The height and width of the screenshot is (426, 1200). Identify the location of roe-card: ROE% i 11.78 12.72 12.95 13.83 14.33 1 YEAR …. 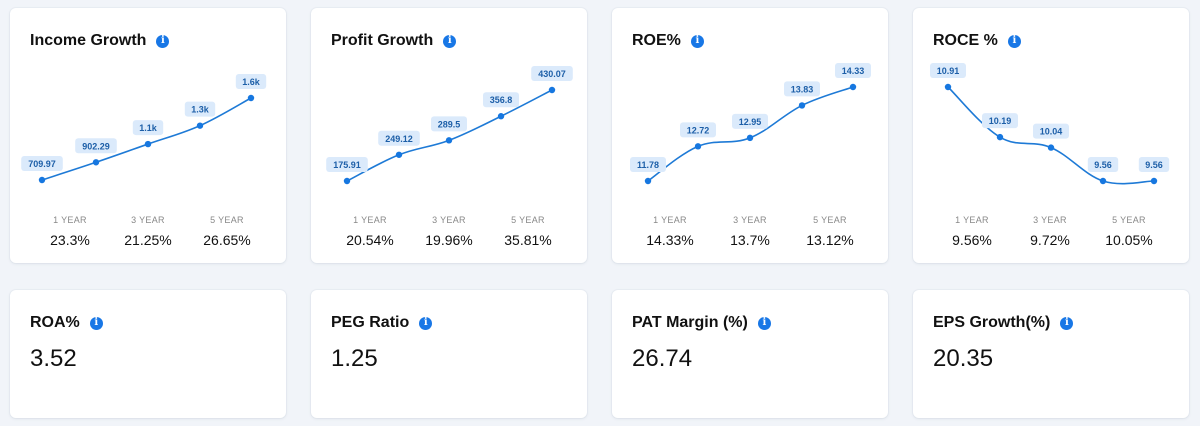
(750, 135).